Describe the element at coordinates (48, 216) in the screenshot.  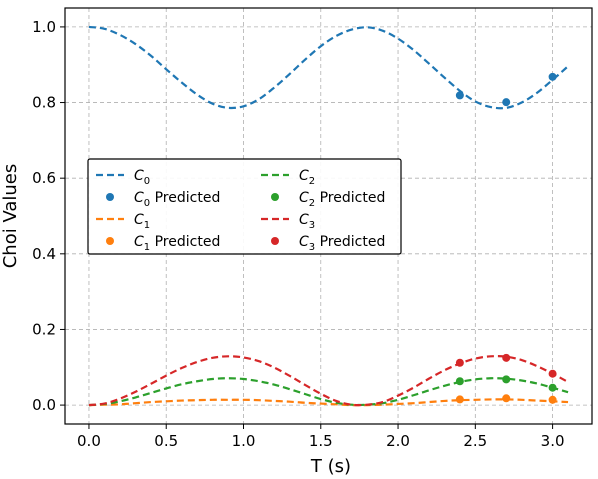
I see `y-axis-ticks: 0.0 0.2 0.4 0.6 0.8 1.0` at that location.